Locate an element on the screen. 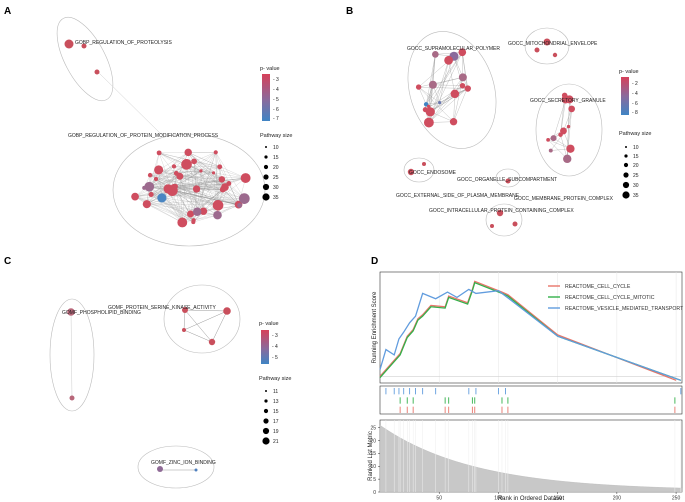 This screenshot has height=502, width=685. x-axis-label: Rank in Ordered Dataset is located at coordinates (531, 499).